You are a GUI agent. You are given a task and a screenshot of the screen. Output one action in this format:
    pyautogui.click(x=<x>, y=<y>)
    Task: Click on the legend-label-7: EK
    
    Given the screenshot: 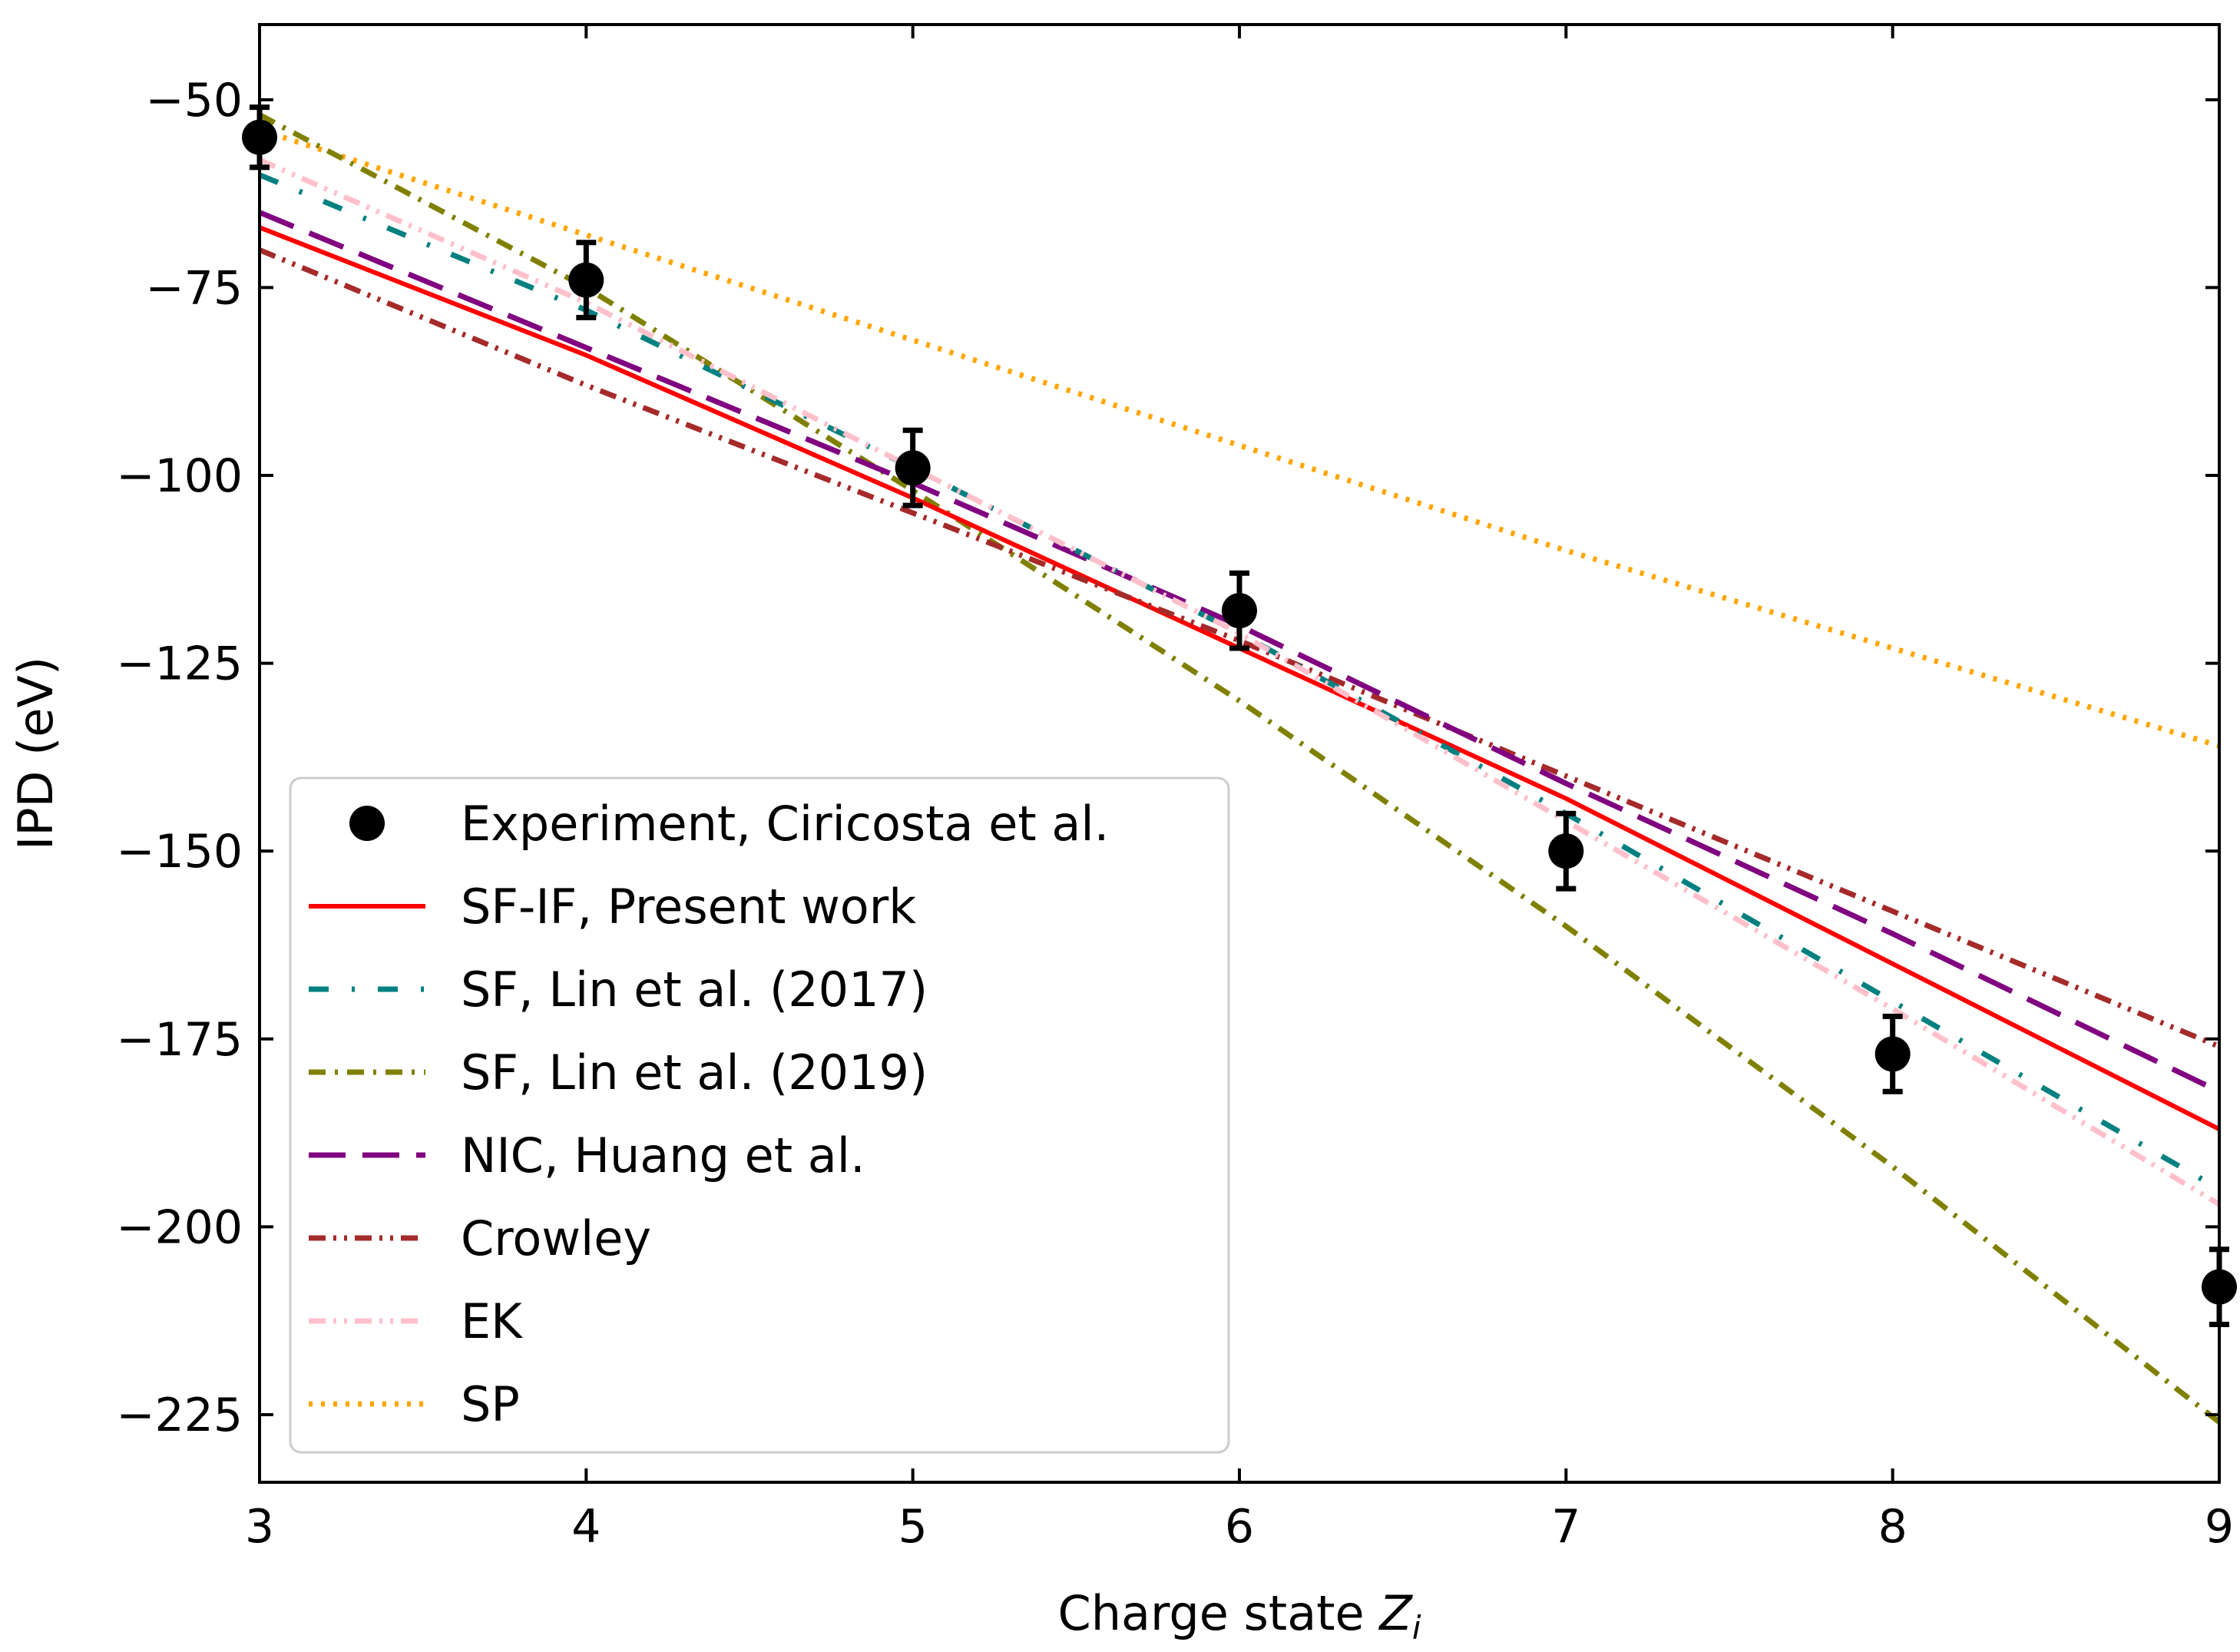 What is the action you would take?
    pyautogui.click(x=492, y=1321)
    